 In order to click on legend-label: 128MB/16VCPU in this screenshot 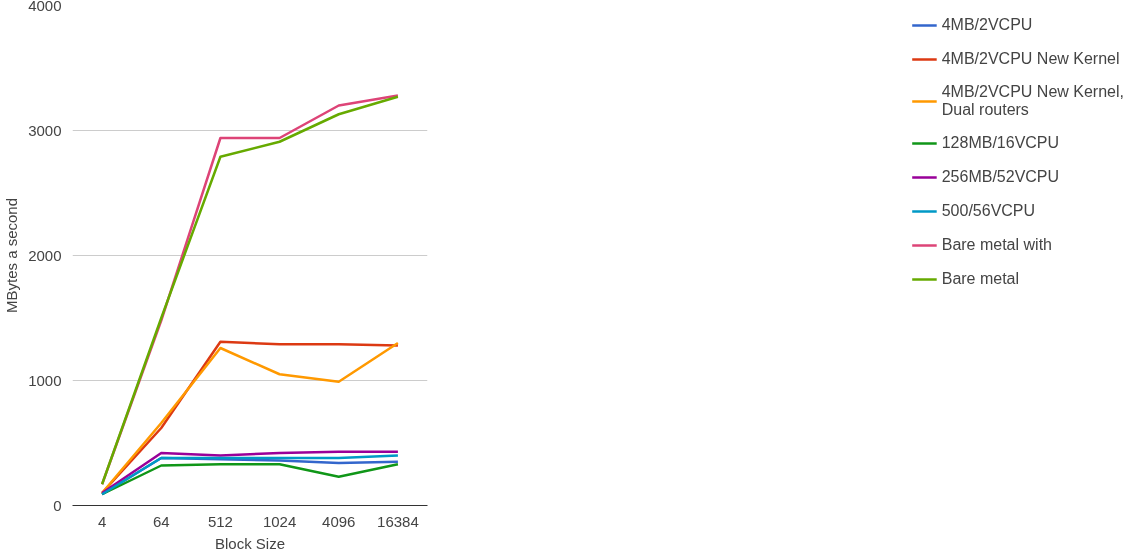, I will do `click(1000, 143)`.